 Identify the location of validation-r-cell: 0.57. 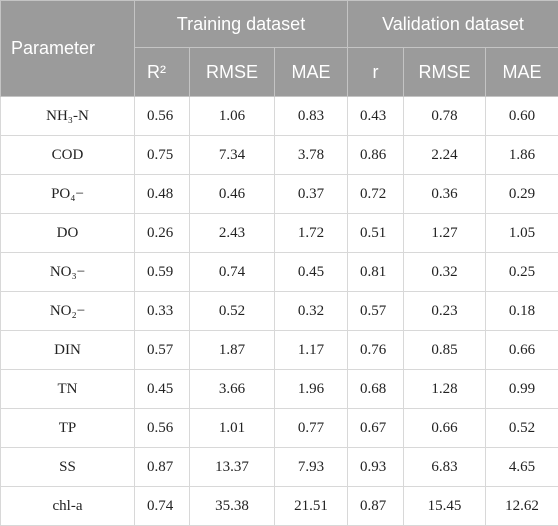
(376, 311).